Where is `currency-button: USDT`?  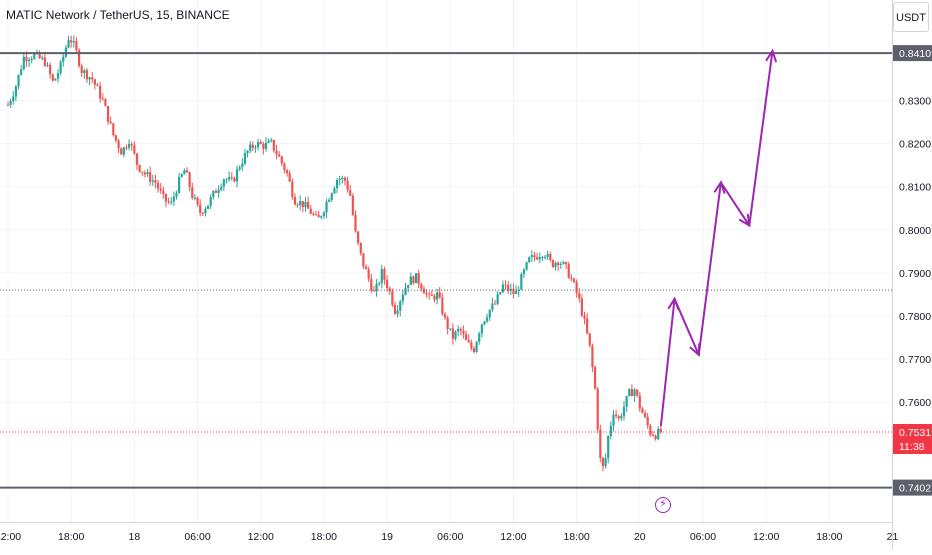
currency-button: USDT is located at coordinates (911, 17).